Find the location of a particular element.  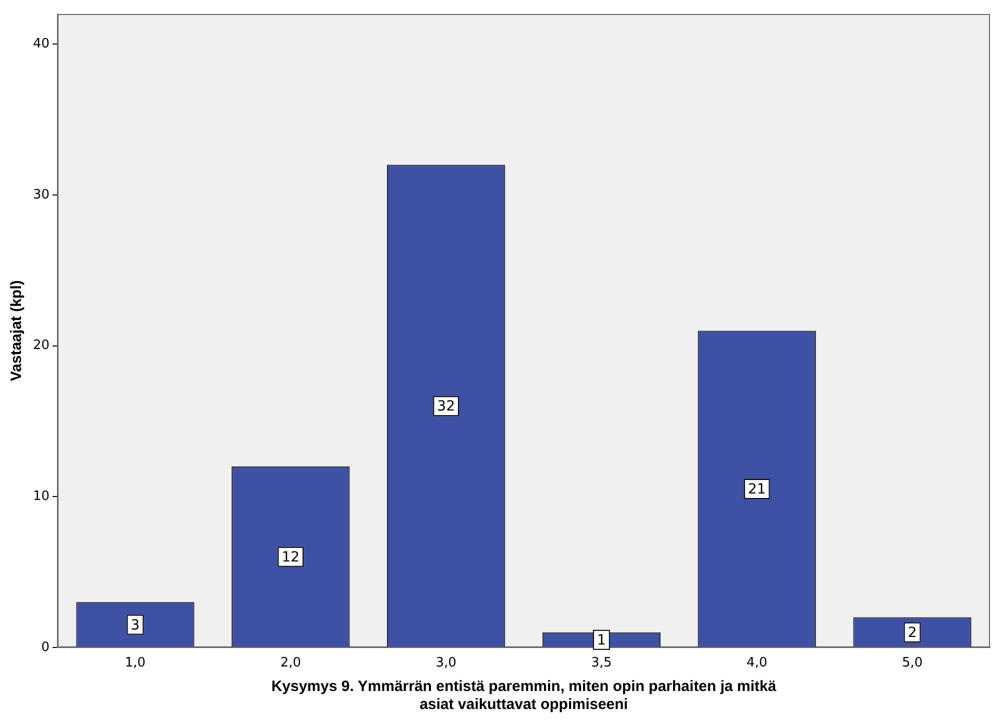

y-tick-label: 0 is located at coordinates (45, 647).